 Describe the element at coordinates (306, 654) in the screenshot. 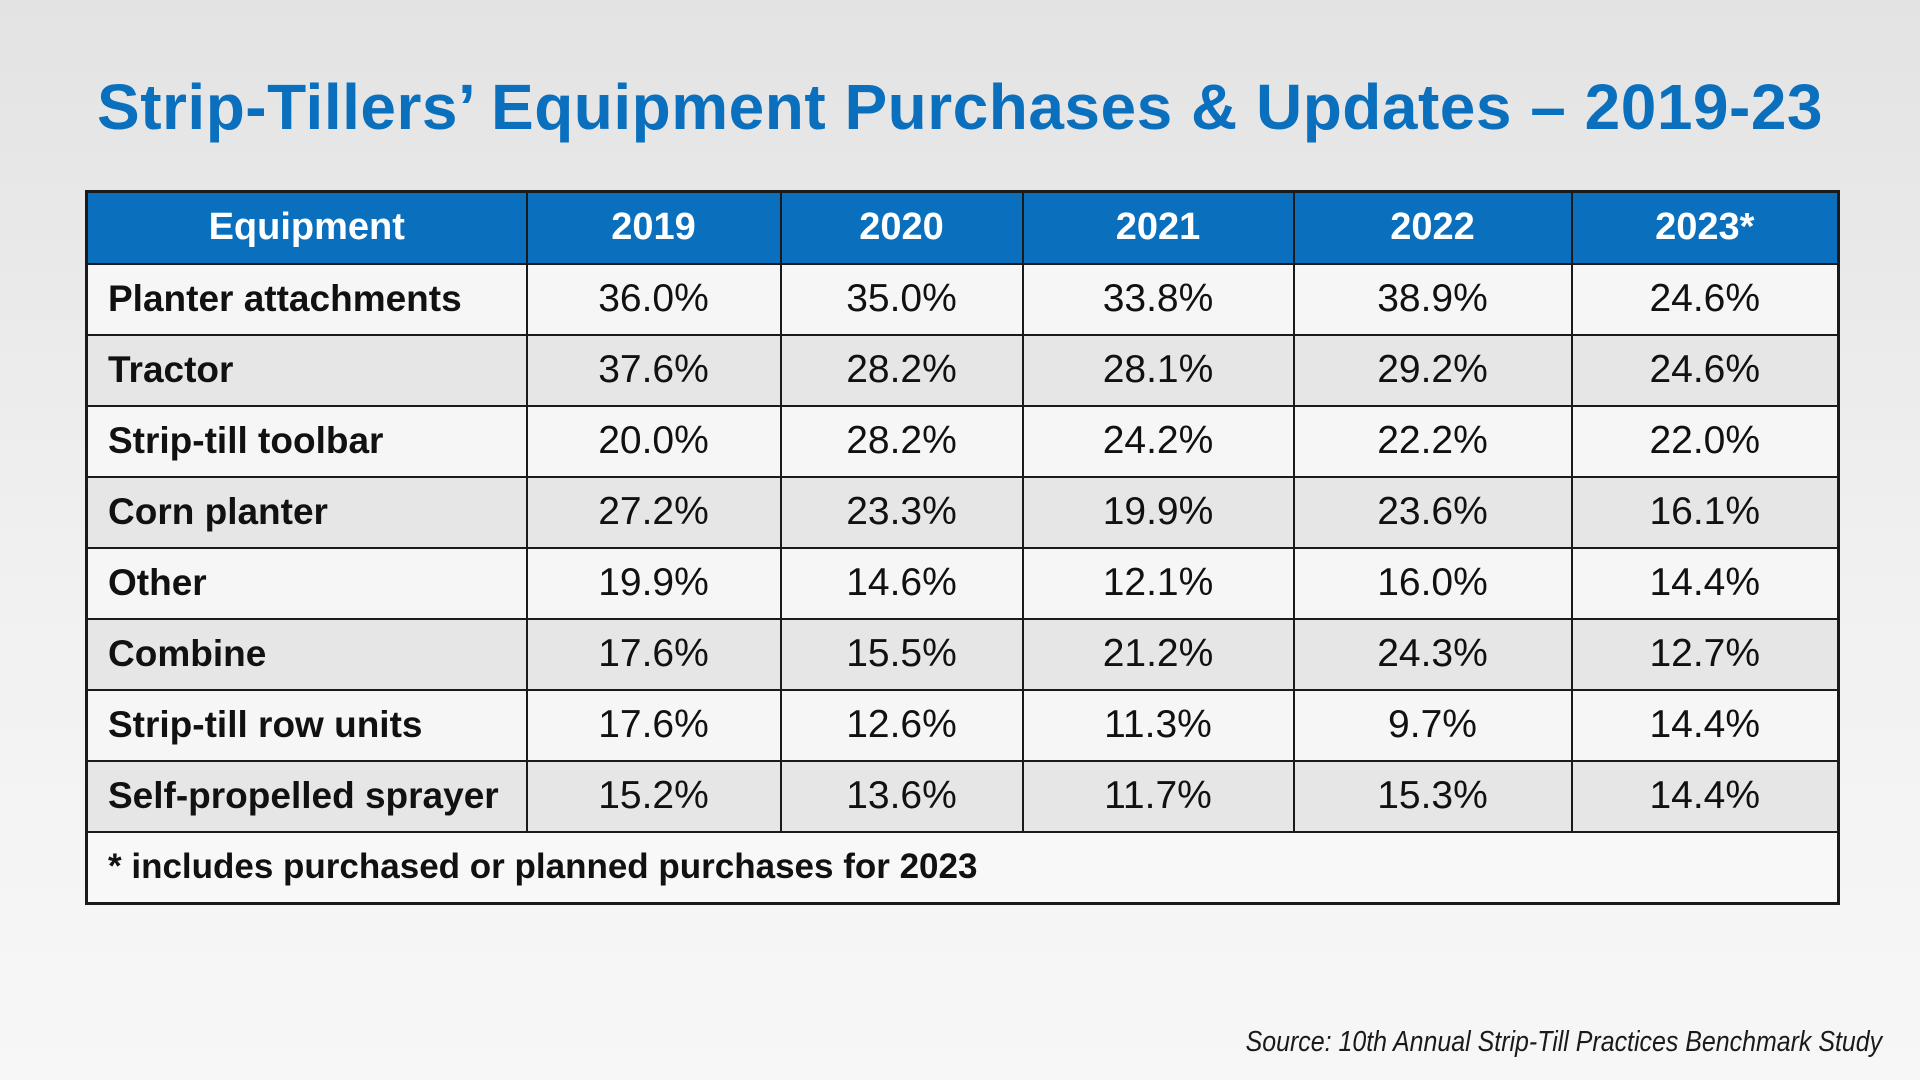

I see `row-label: Combine` at that location.